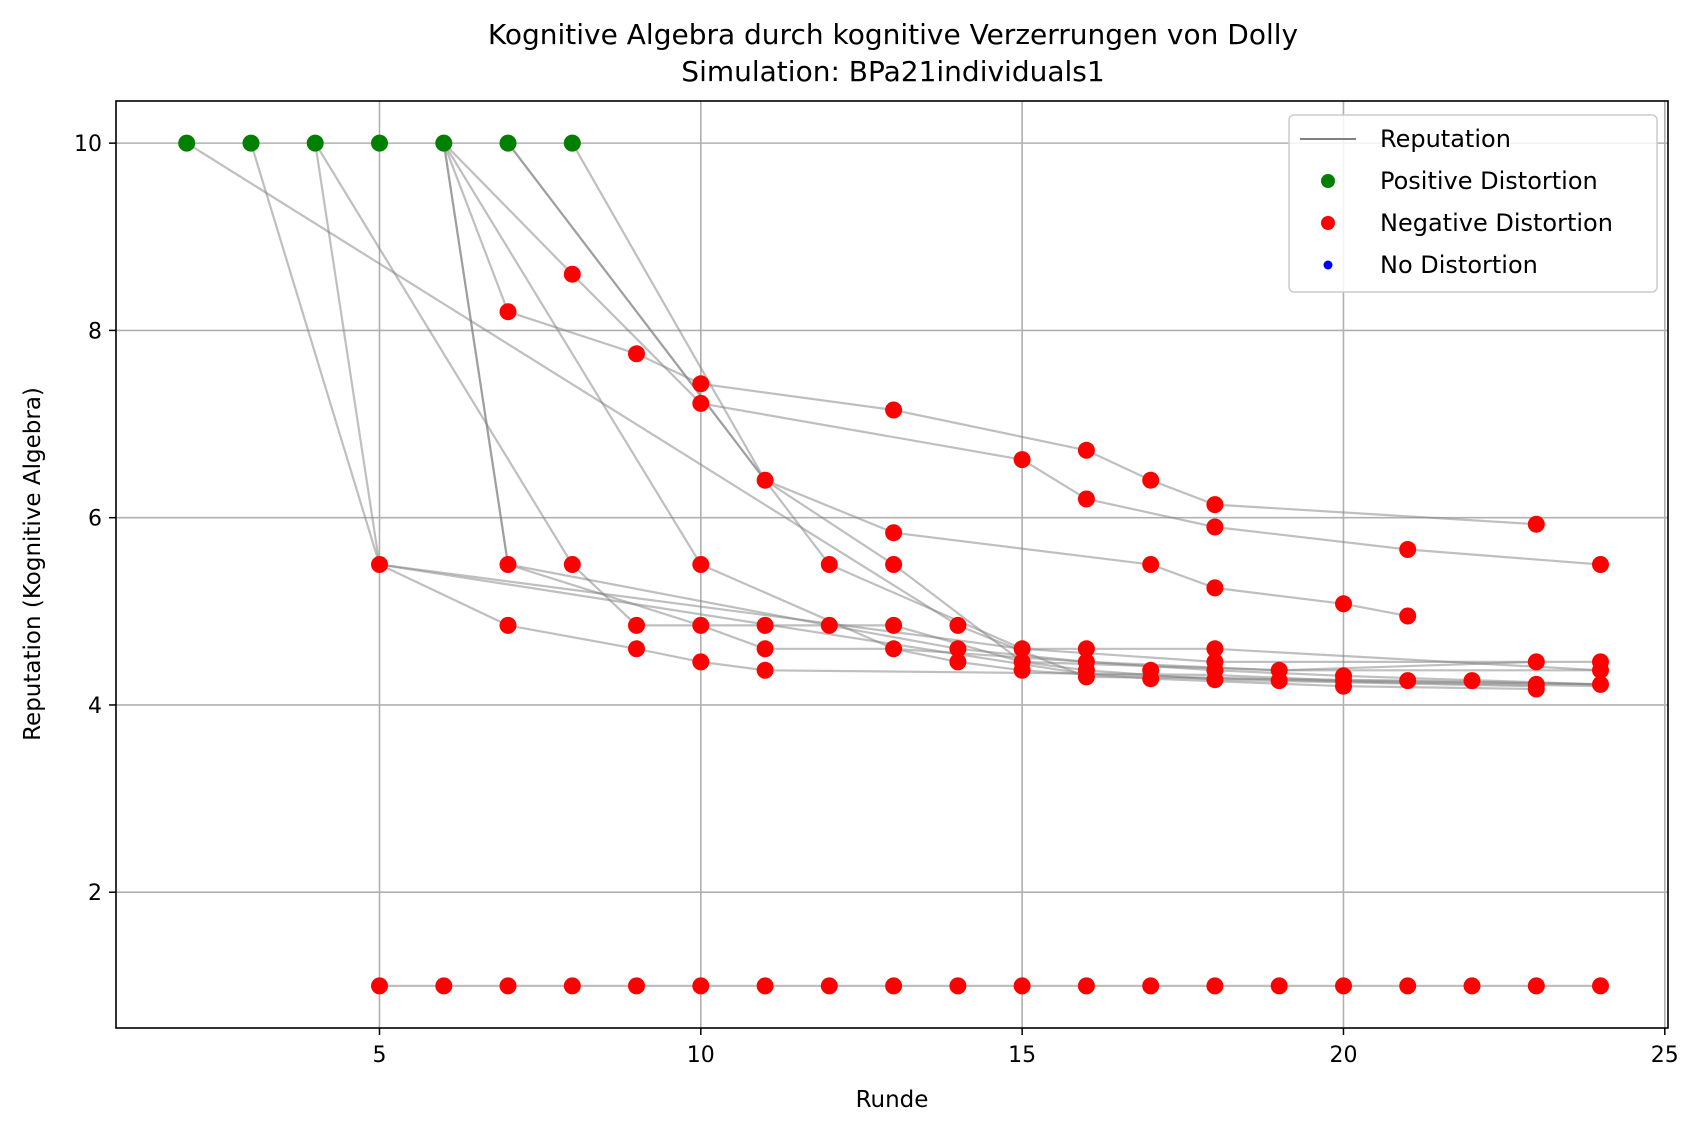  What do you see at coordinates (990, 617) in the screenshot?
I see `reputation-line` at bounding box center [990, 617].